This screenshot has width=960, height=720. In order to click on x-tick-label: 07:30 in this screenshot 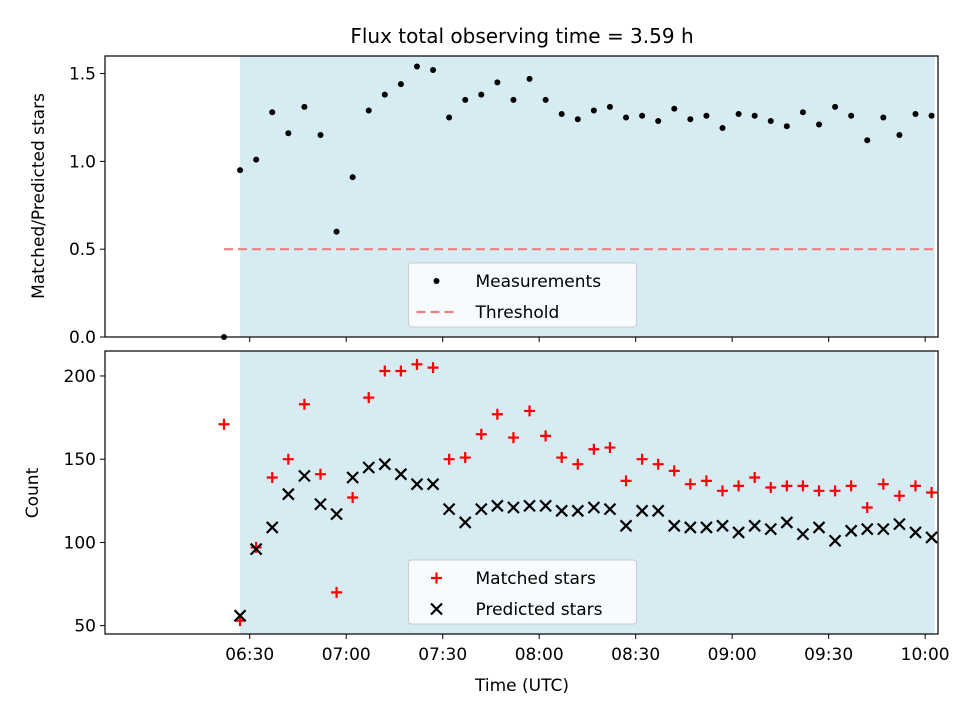, I will do `click(442, 655)`.